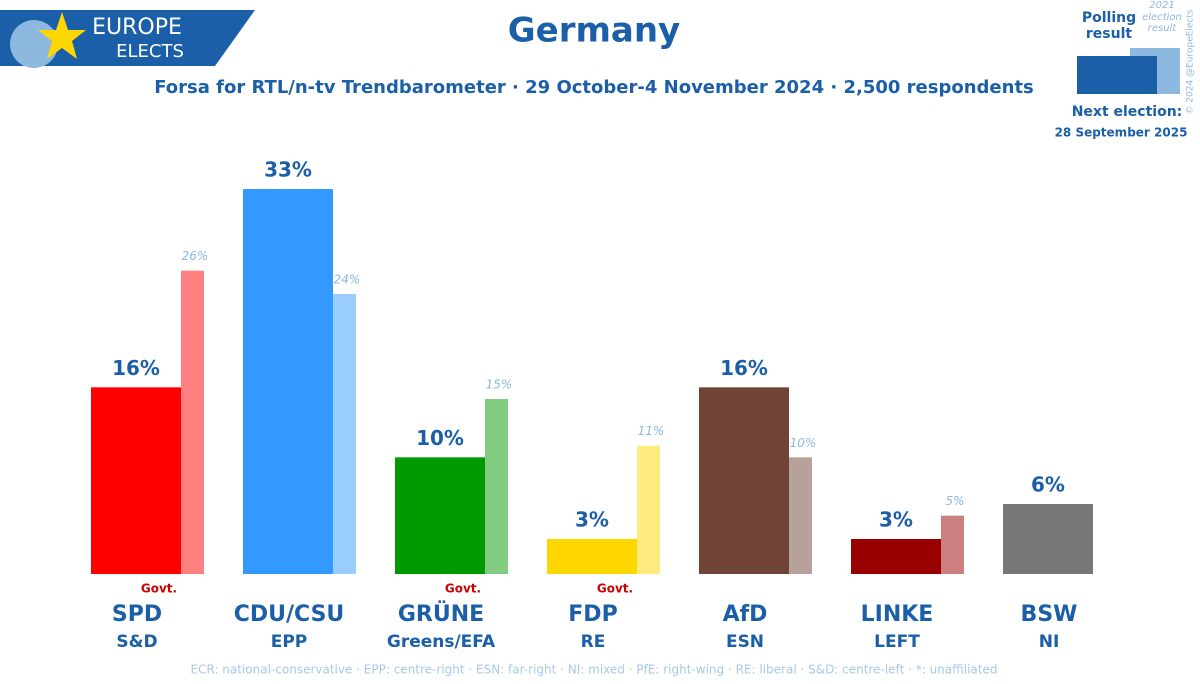 This screenshot has width=1200, height=684. What do you see at coordinates (954, 501) in the screenshot?
I see `value-label: 5%` at bounding box center [954, 501].